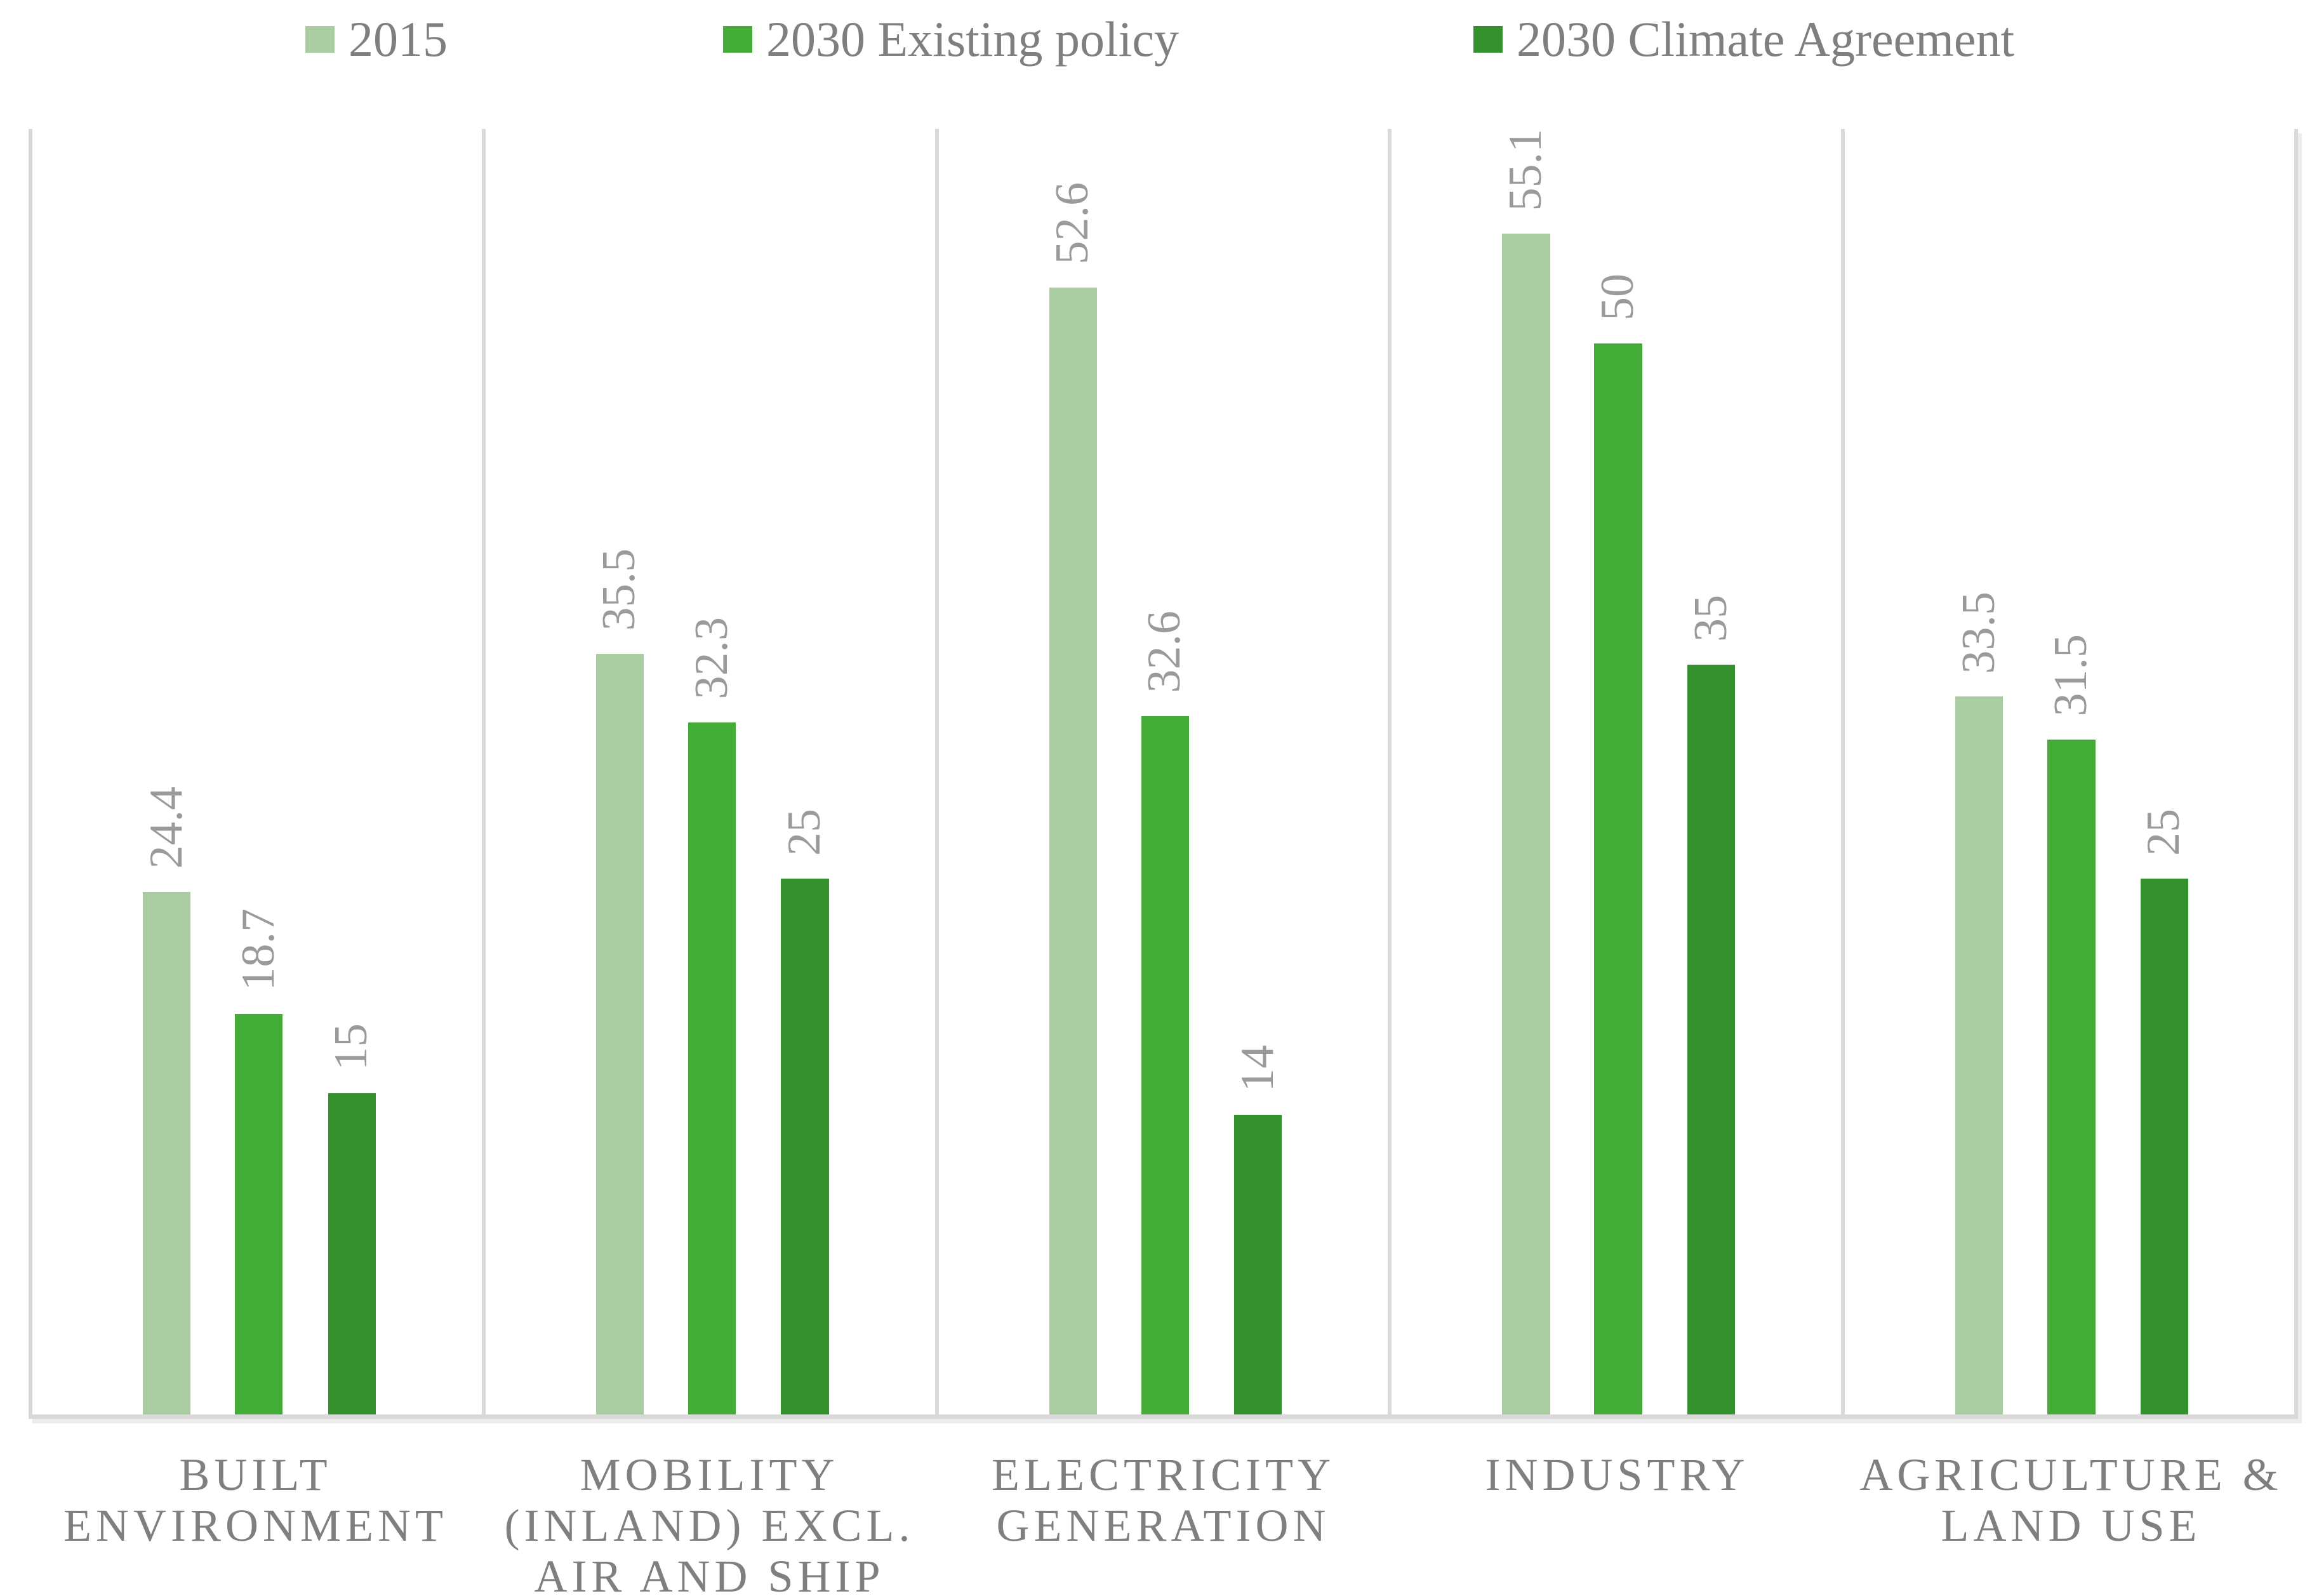  Describe the element at coordinates (2071, 1474) in the screenshot. I see `category-label-line: AGRICULTURE &` at that location.